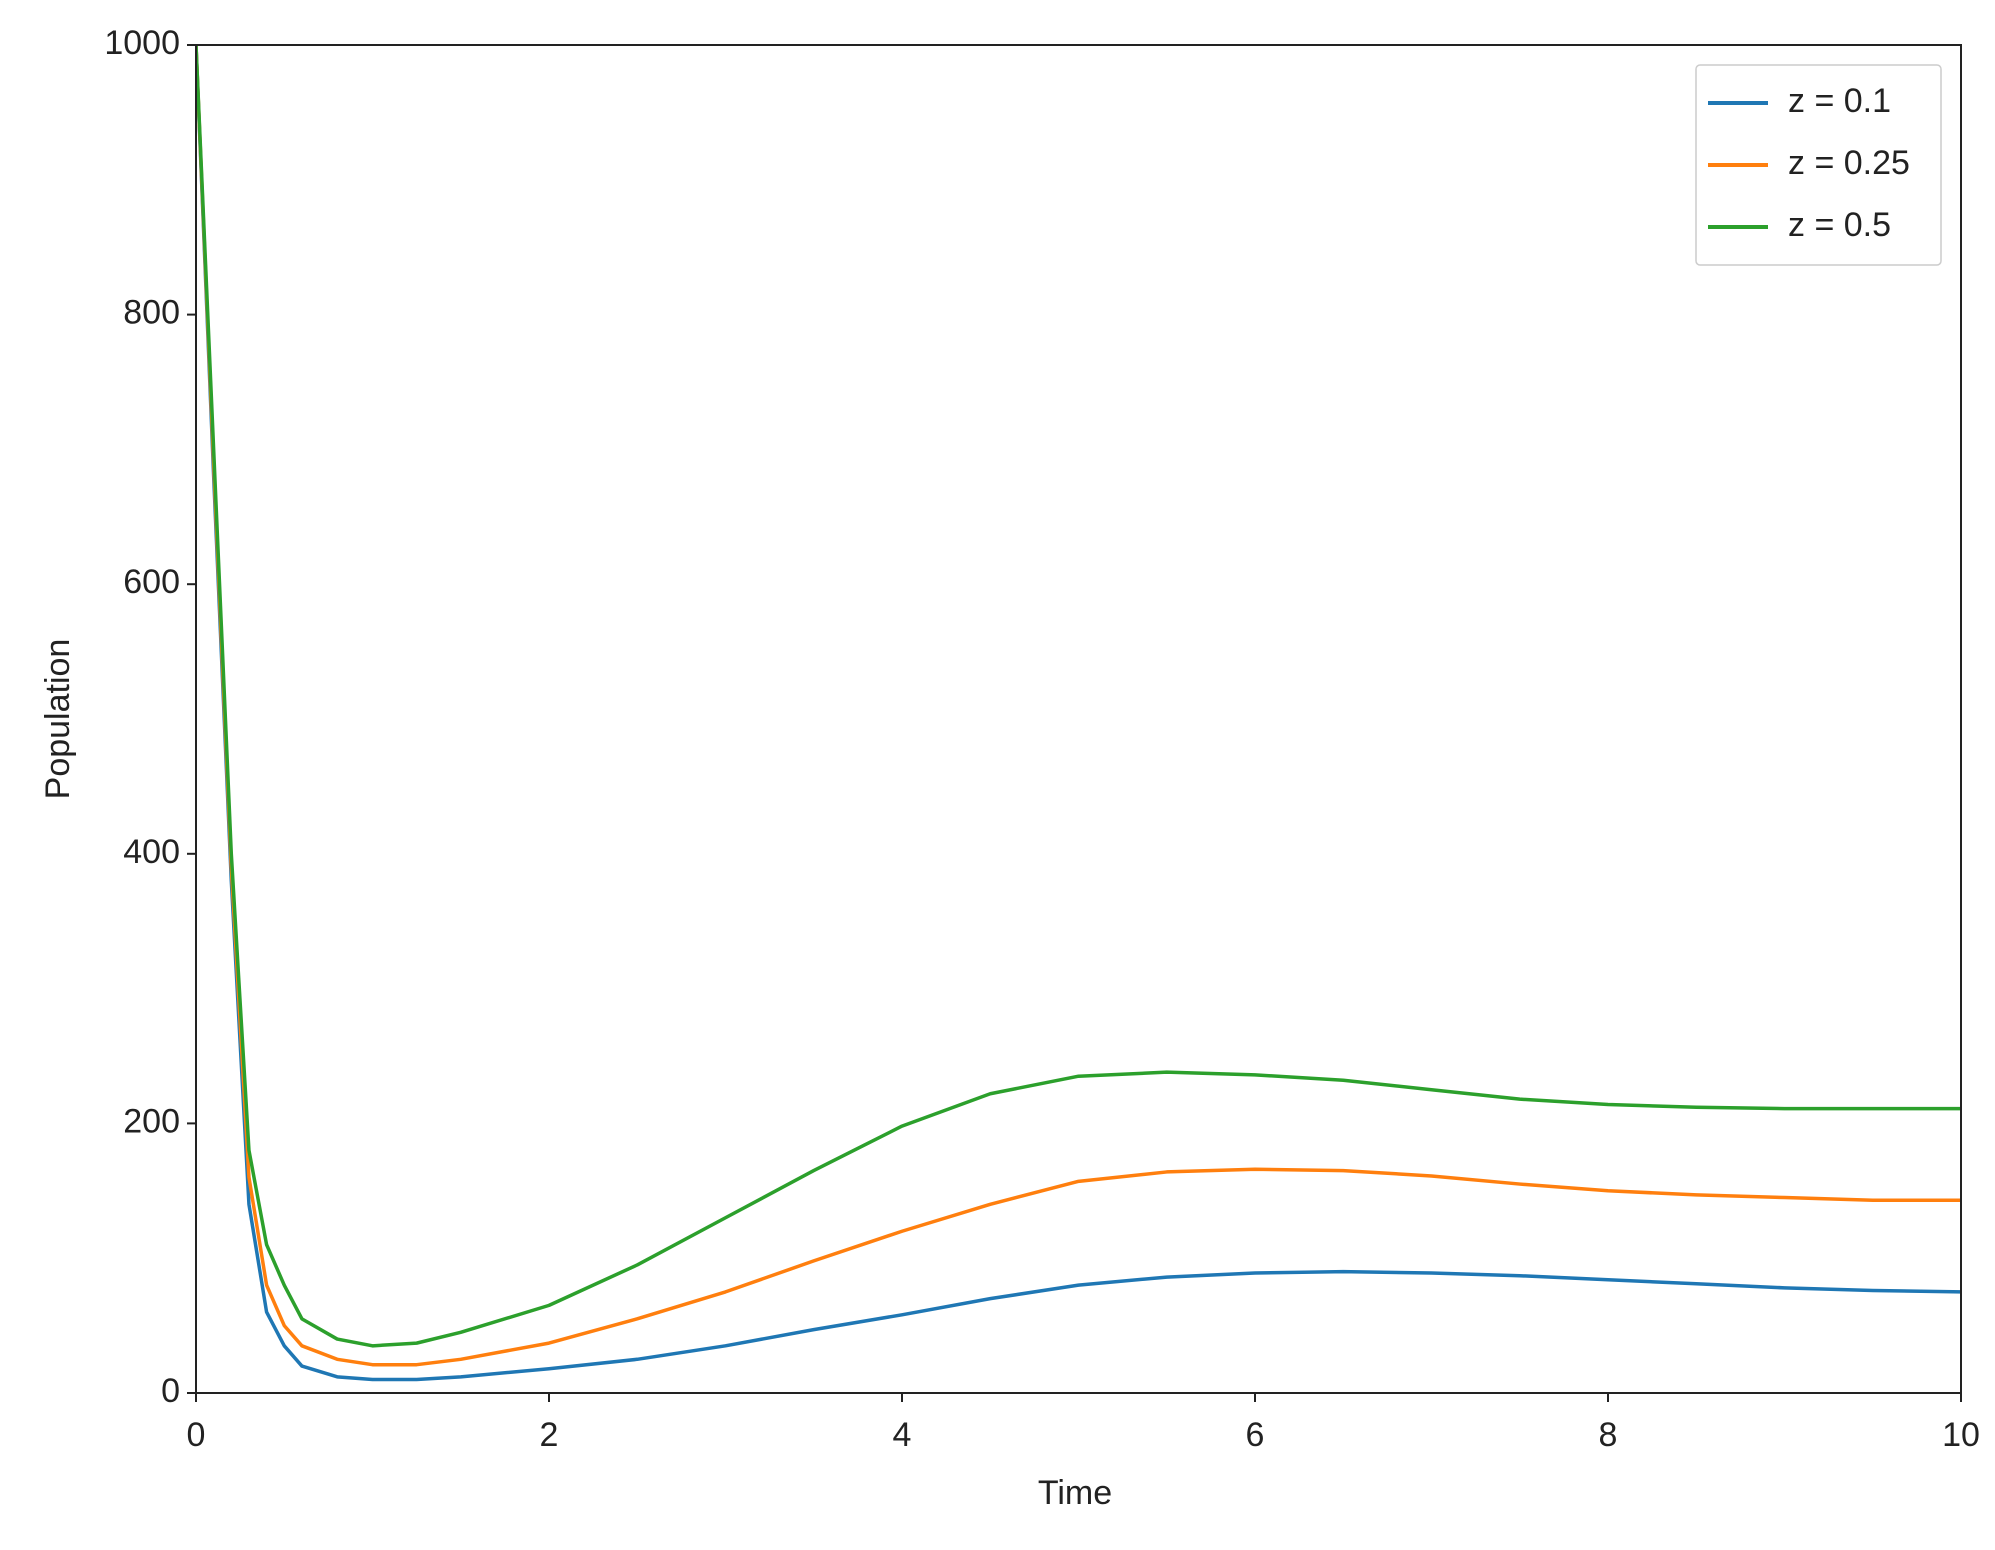  What do you see at coordinates (142, 43) in the screenshot?
I see `y-tick-label: 1000` at bounding box center [142, 43].